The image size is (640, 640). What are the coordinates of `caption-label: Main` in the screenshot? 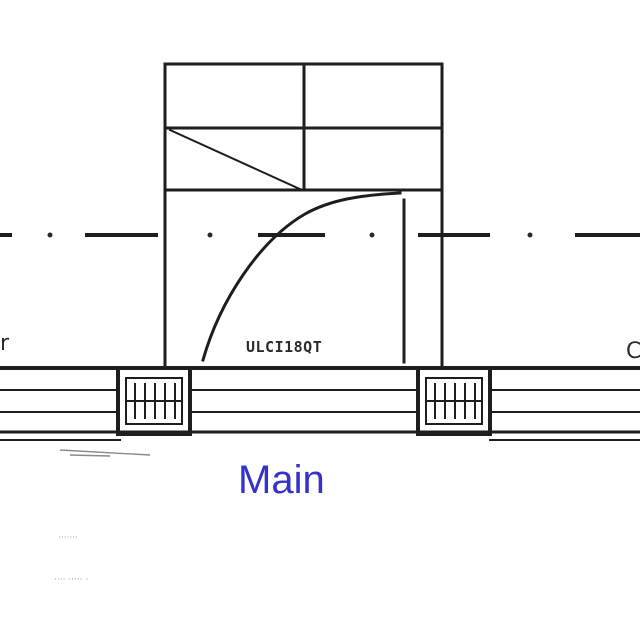 It's located at (281, 480).